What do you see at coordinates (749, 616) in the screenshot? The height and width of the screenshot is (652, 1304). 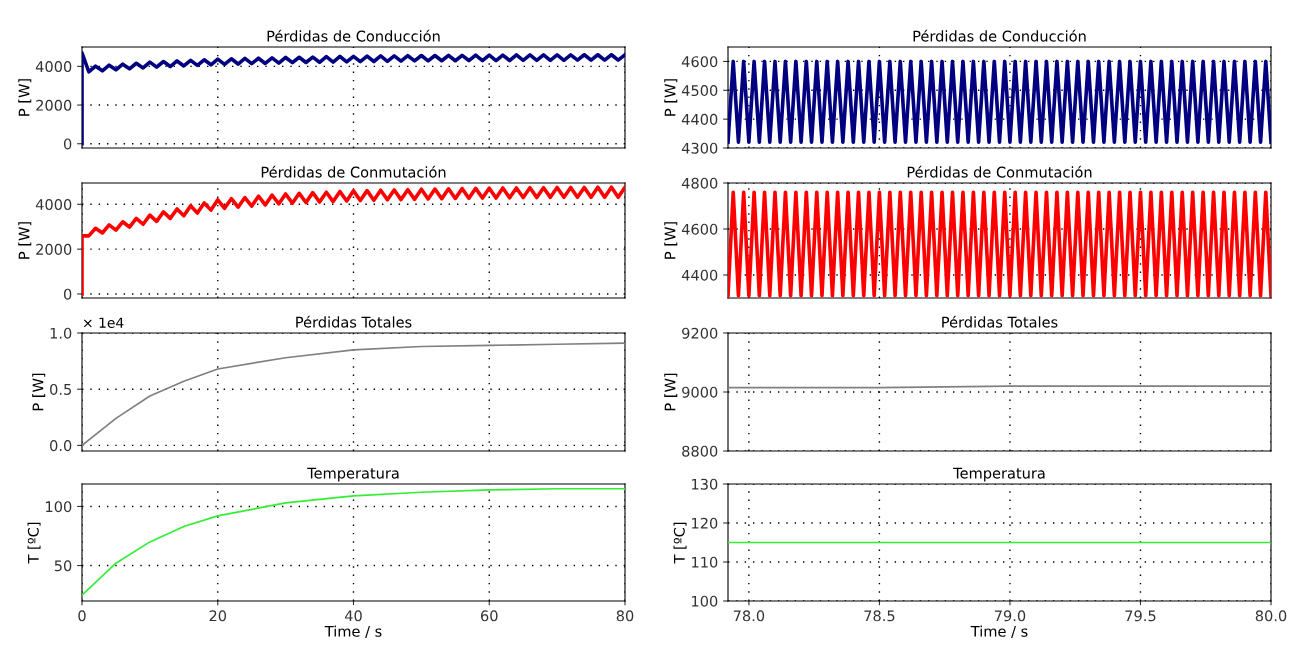 I see `x-tick-label: 78.0` at bounding box center [749, 616].